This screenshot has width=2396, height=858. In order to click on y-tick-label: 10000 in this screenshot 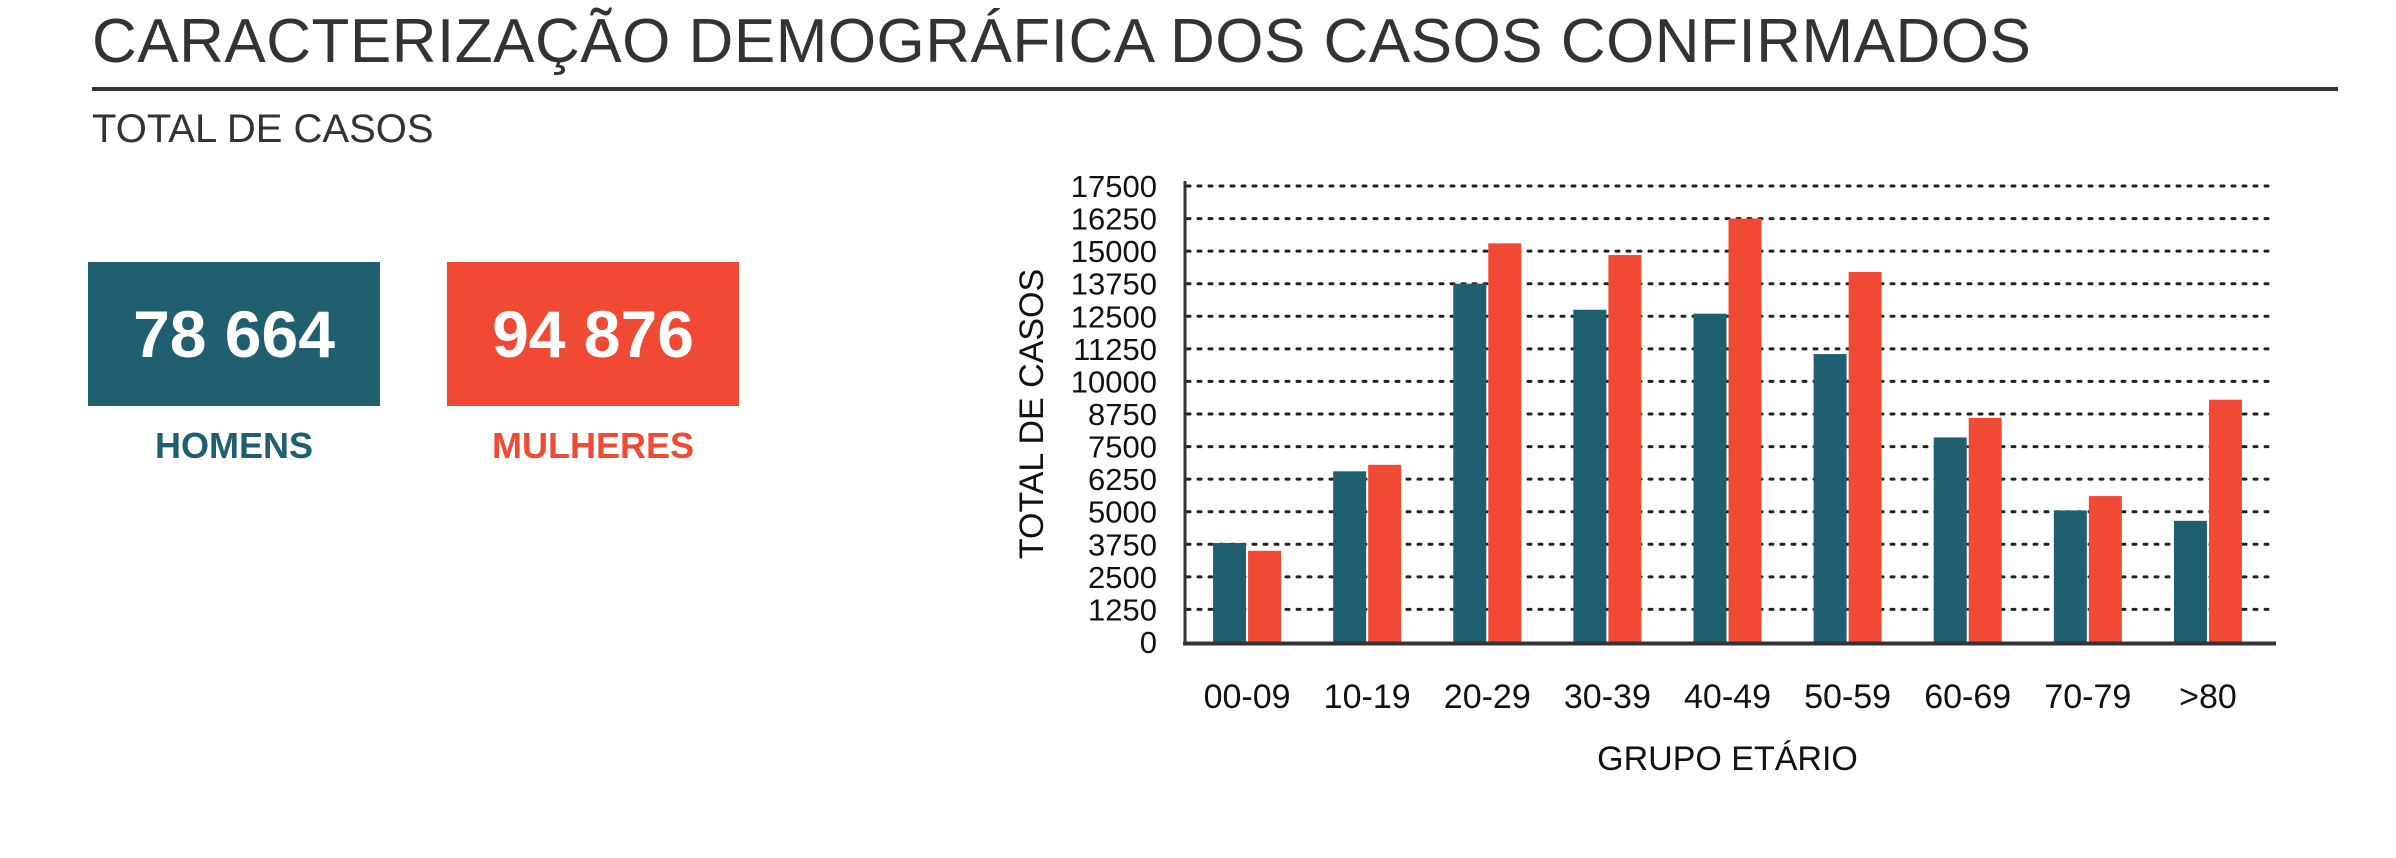, I will do `click(1114, 381)`.